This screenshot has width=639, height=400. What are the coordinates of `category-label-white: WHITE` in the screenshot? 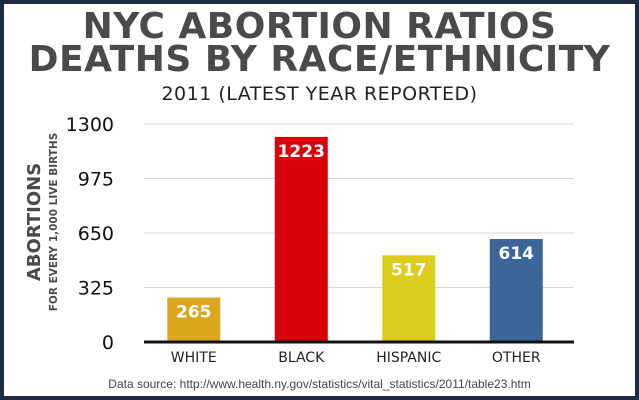 It's located at (194, 358).